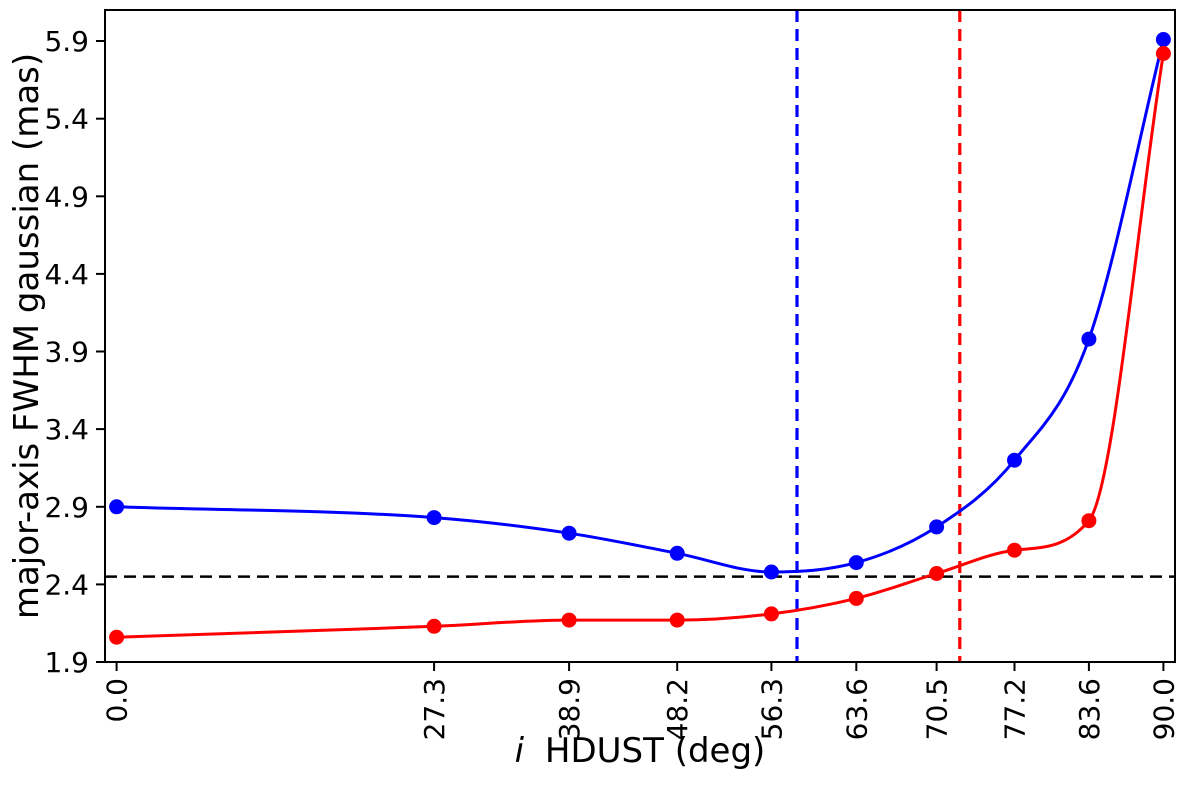 This screenshot has width=1200, height=793. Describe the element at coordinates (66, 507) in the screenshot. I see `y-tick-label: 2.9` at that location.